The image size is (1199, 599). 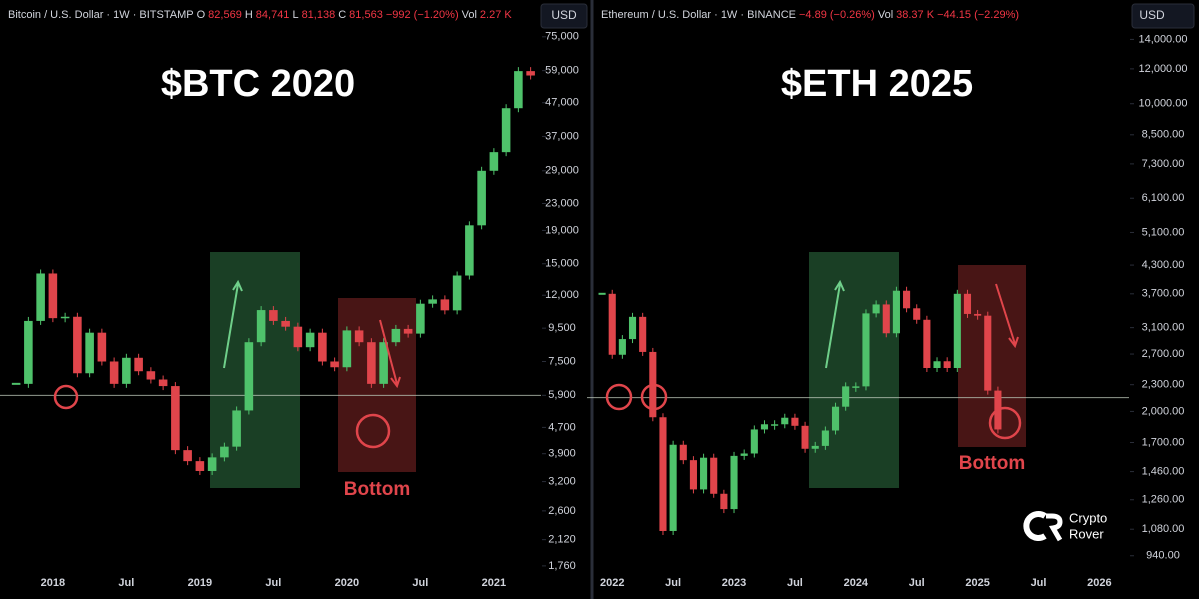 What do you see at coordinates (1163, 354) in the screenshot?
I see `y-tick-label: 2,700.00` at bounding box center [1163, 354].